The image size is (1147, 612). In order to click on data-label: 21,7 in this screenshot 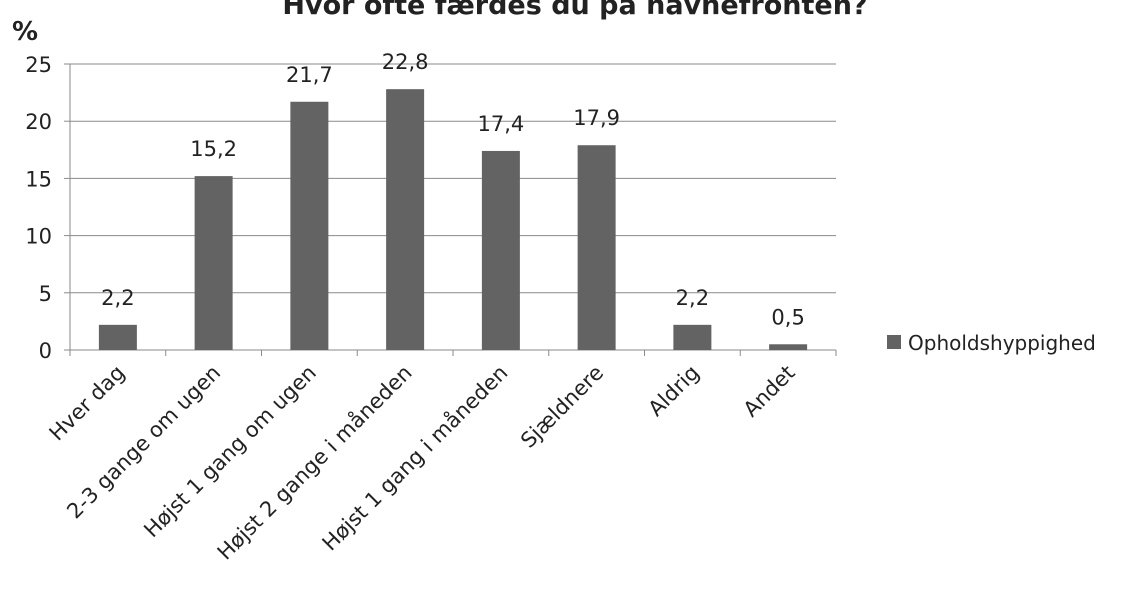, I will do `click(309, 75)`.